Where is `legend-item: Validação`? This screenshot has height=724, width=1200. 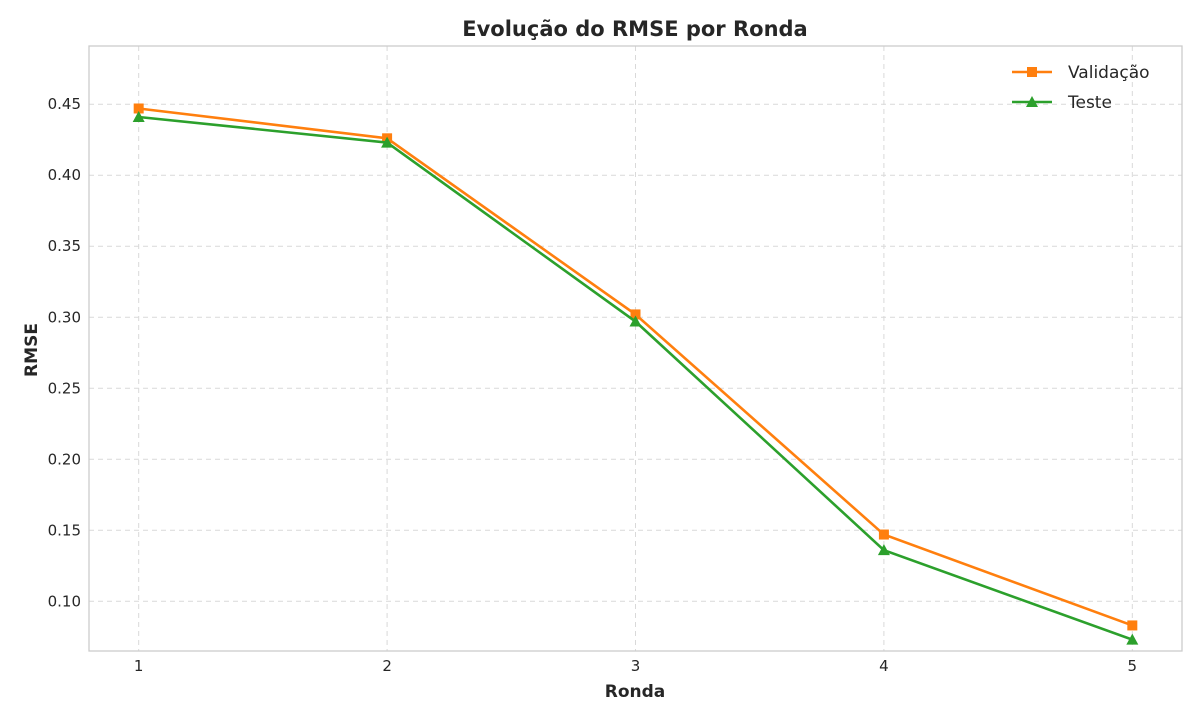 legend-item: Validação is located at coordinates (1081, 73).